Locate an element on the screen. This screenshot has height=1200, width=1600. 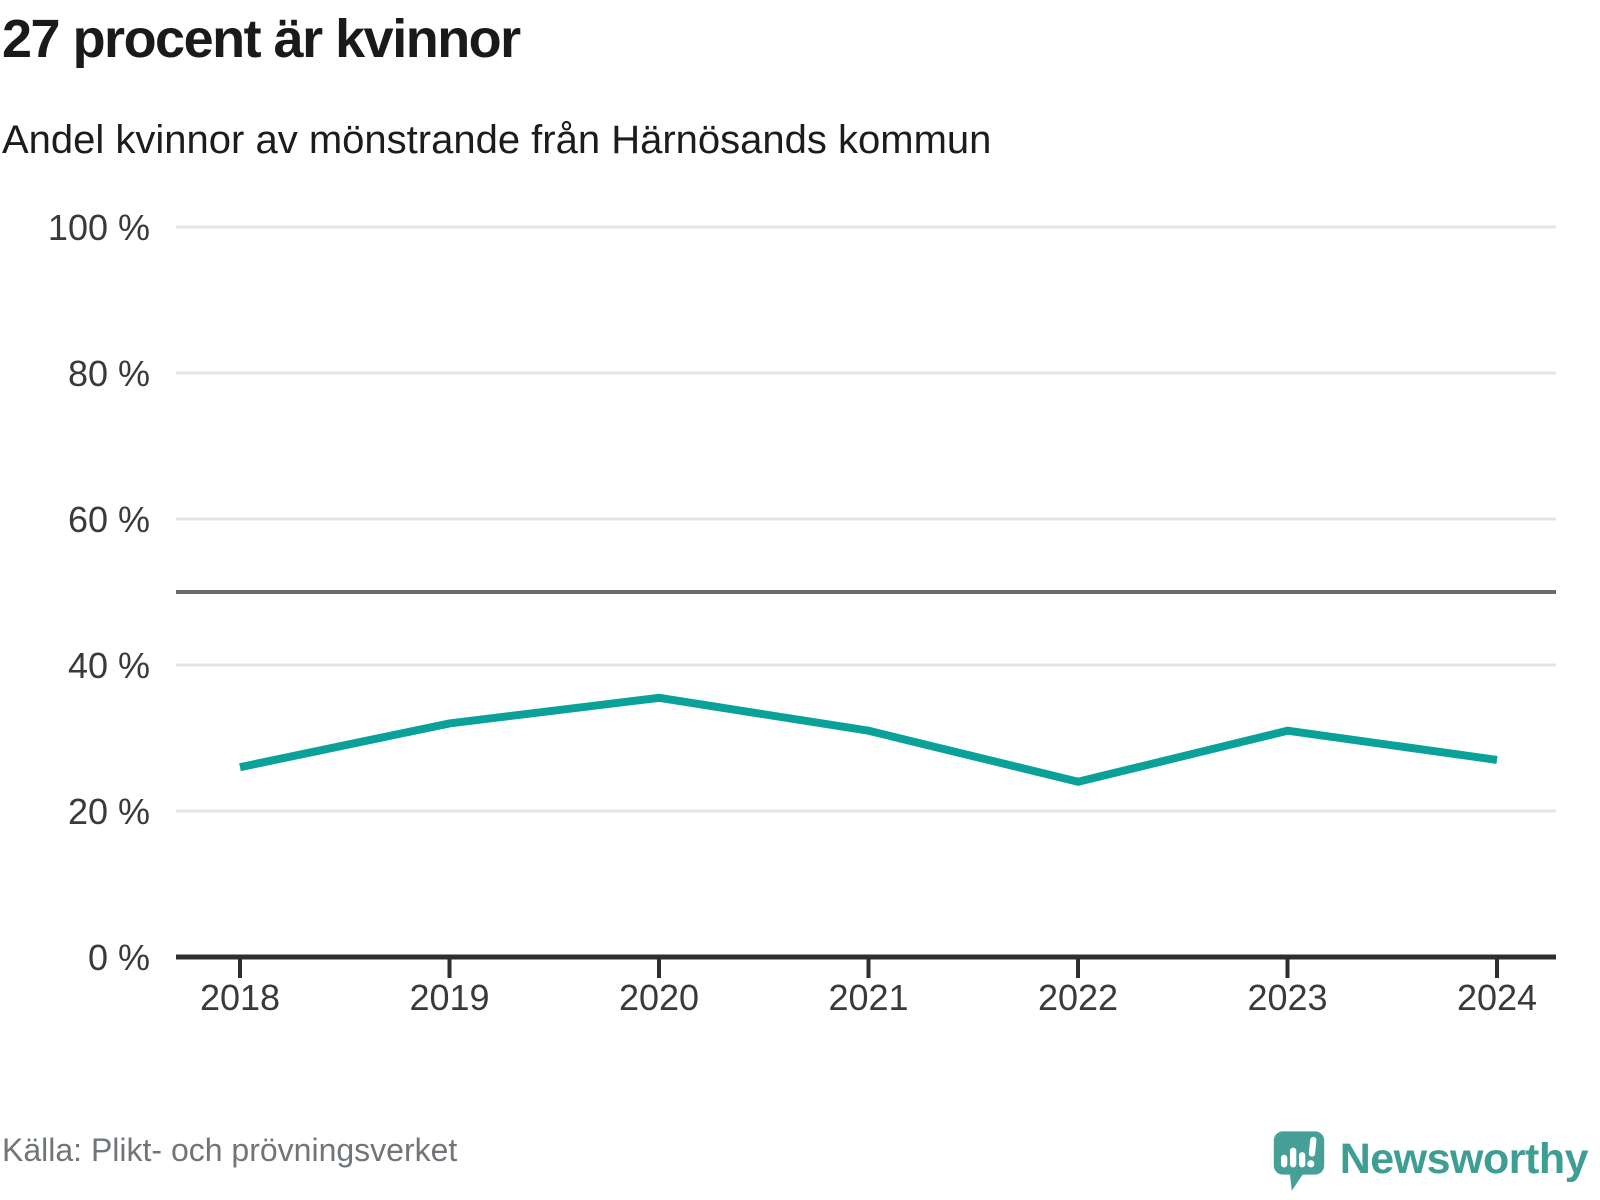
y-tick-label: 80 % is located at coordinates (109, 373).